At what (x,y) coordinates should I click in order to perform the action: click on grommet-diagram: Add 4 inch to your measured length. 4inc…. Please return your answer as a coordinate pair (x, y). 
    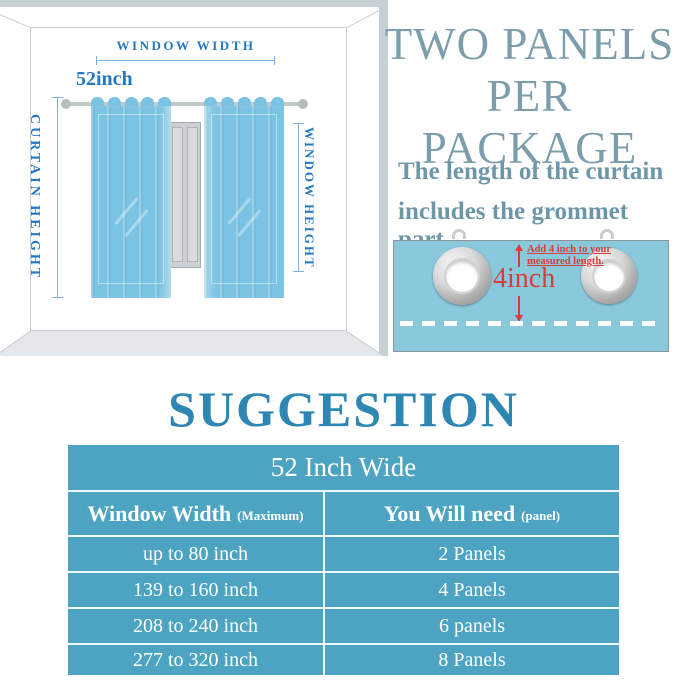
    Looking at the image, I should click on (531, 296).